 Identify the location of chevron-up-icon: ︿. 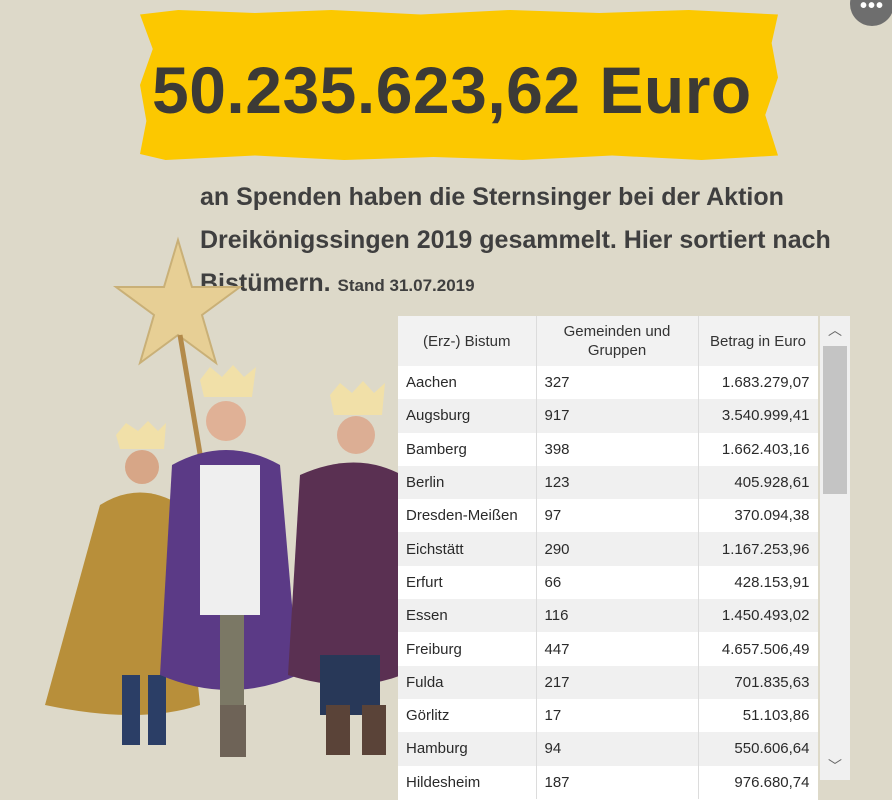
(835, 330).